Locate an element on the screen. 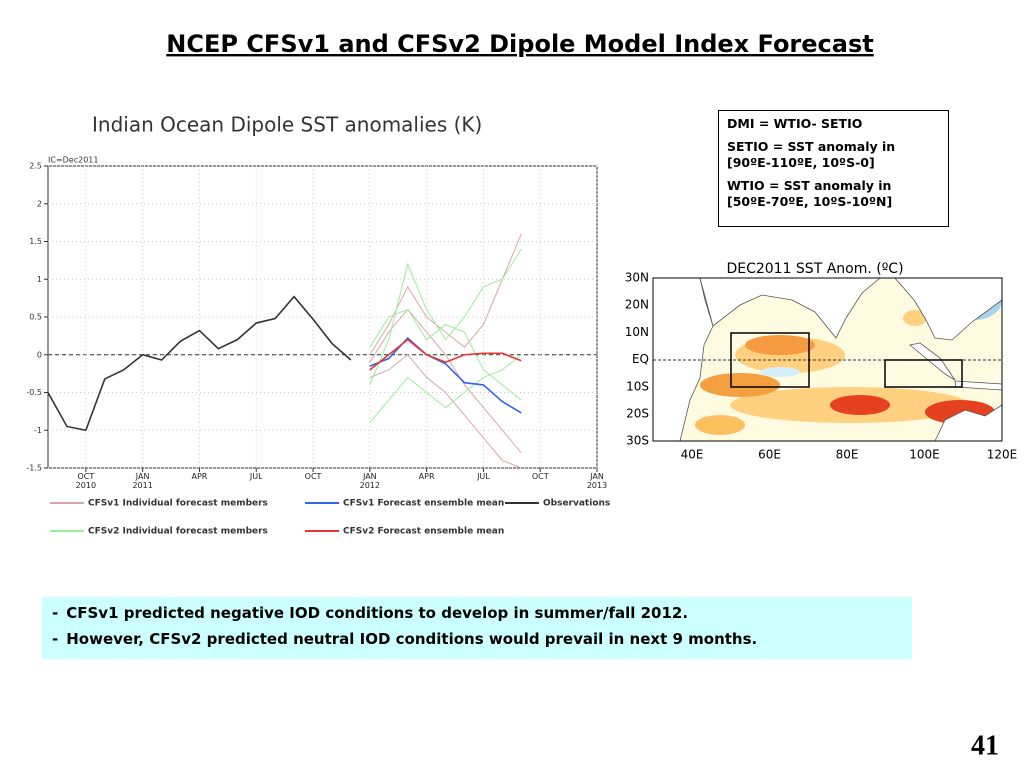 This screenshot has width=1024, height=768. page-number: 41 is located at coordinates (985, 745).